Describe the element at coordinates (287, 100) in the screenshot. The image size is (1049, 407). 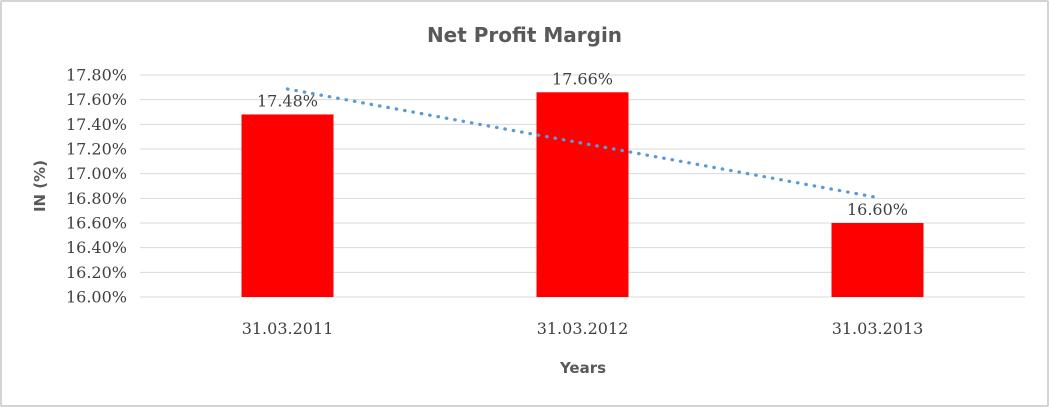
I see `bar-value-label: 17.48%` at that location.